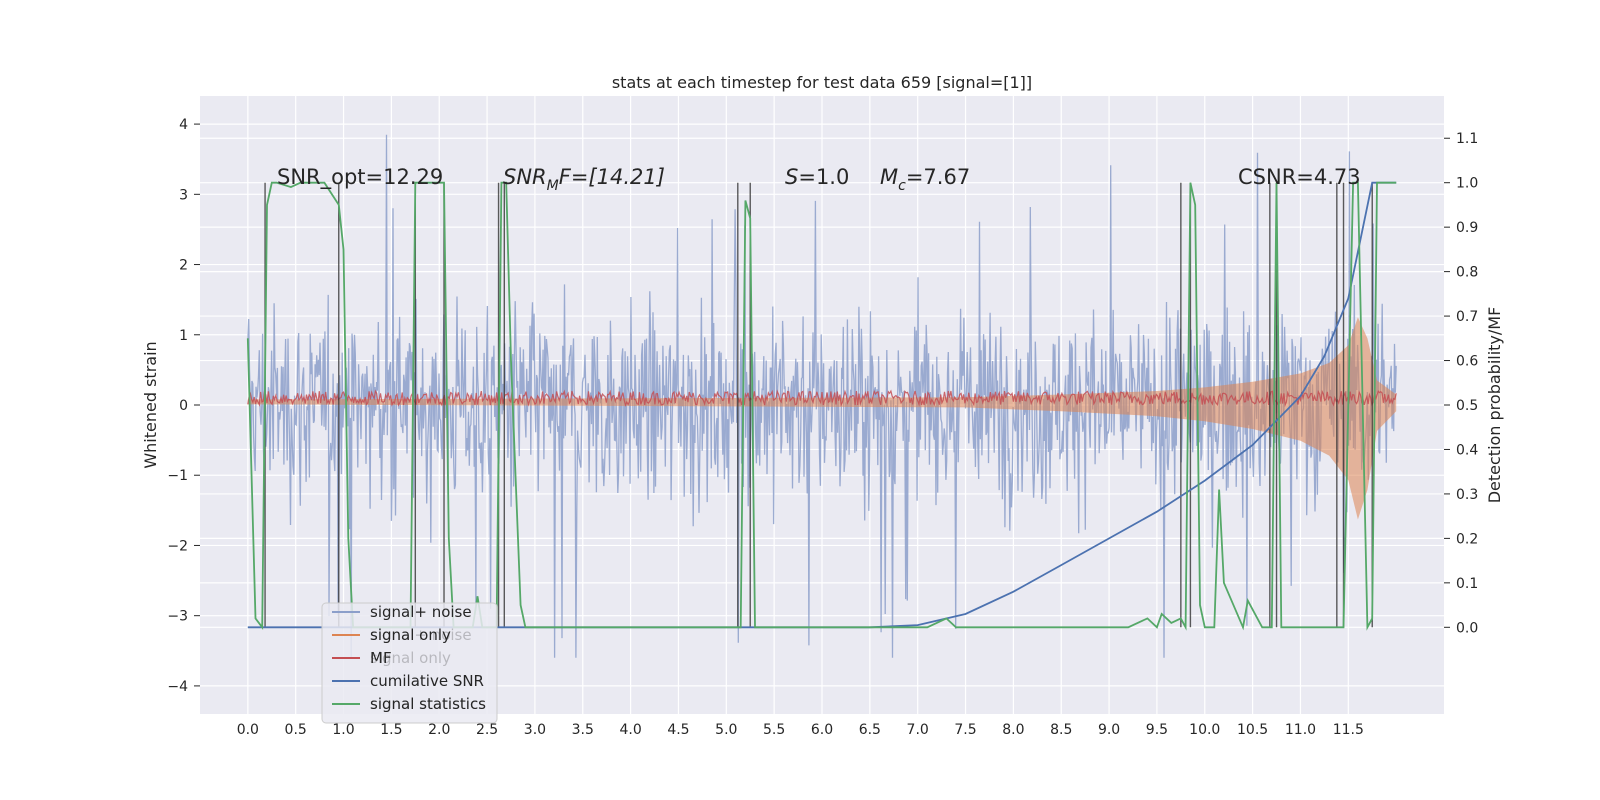 This screenshot has height=800, width=1600. What do you see at coordinates (343, 730) in the screenshot?
I see `x-tick-label: 1.0` at bounding box center [343, 730].